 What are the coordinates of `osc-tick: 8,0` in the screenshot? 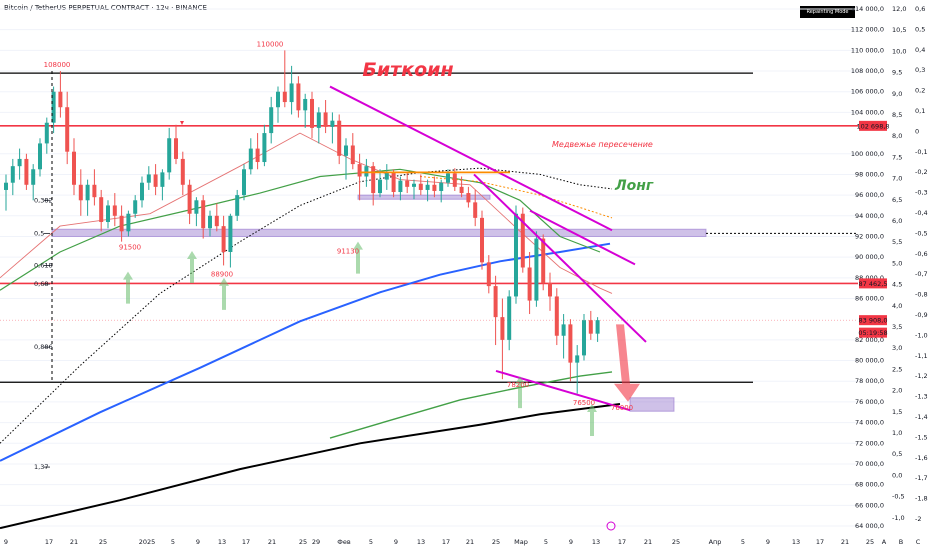 It's located at (897, 136).